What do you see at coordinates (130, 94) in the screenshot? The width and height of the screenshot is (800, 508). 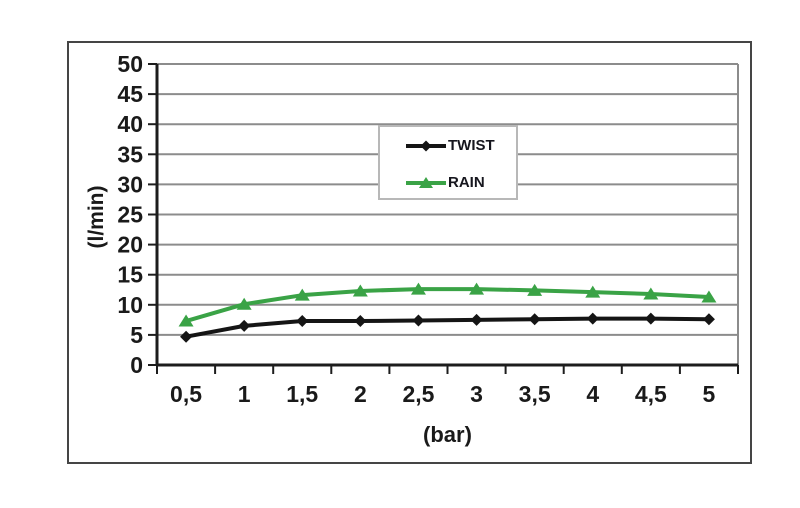 I see `y-tick-label: 45` at bounding box center [130, 94].